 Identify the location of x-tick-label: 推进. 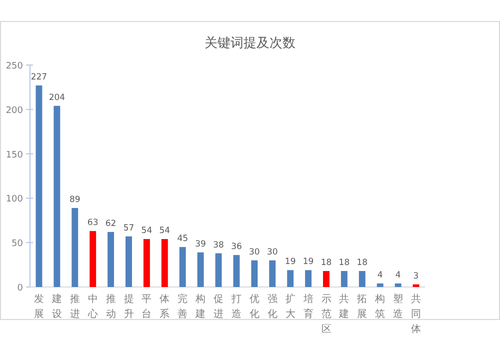
(75, 306).